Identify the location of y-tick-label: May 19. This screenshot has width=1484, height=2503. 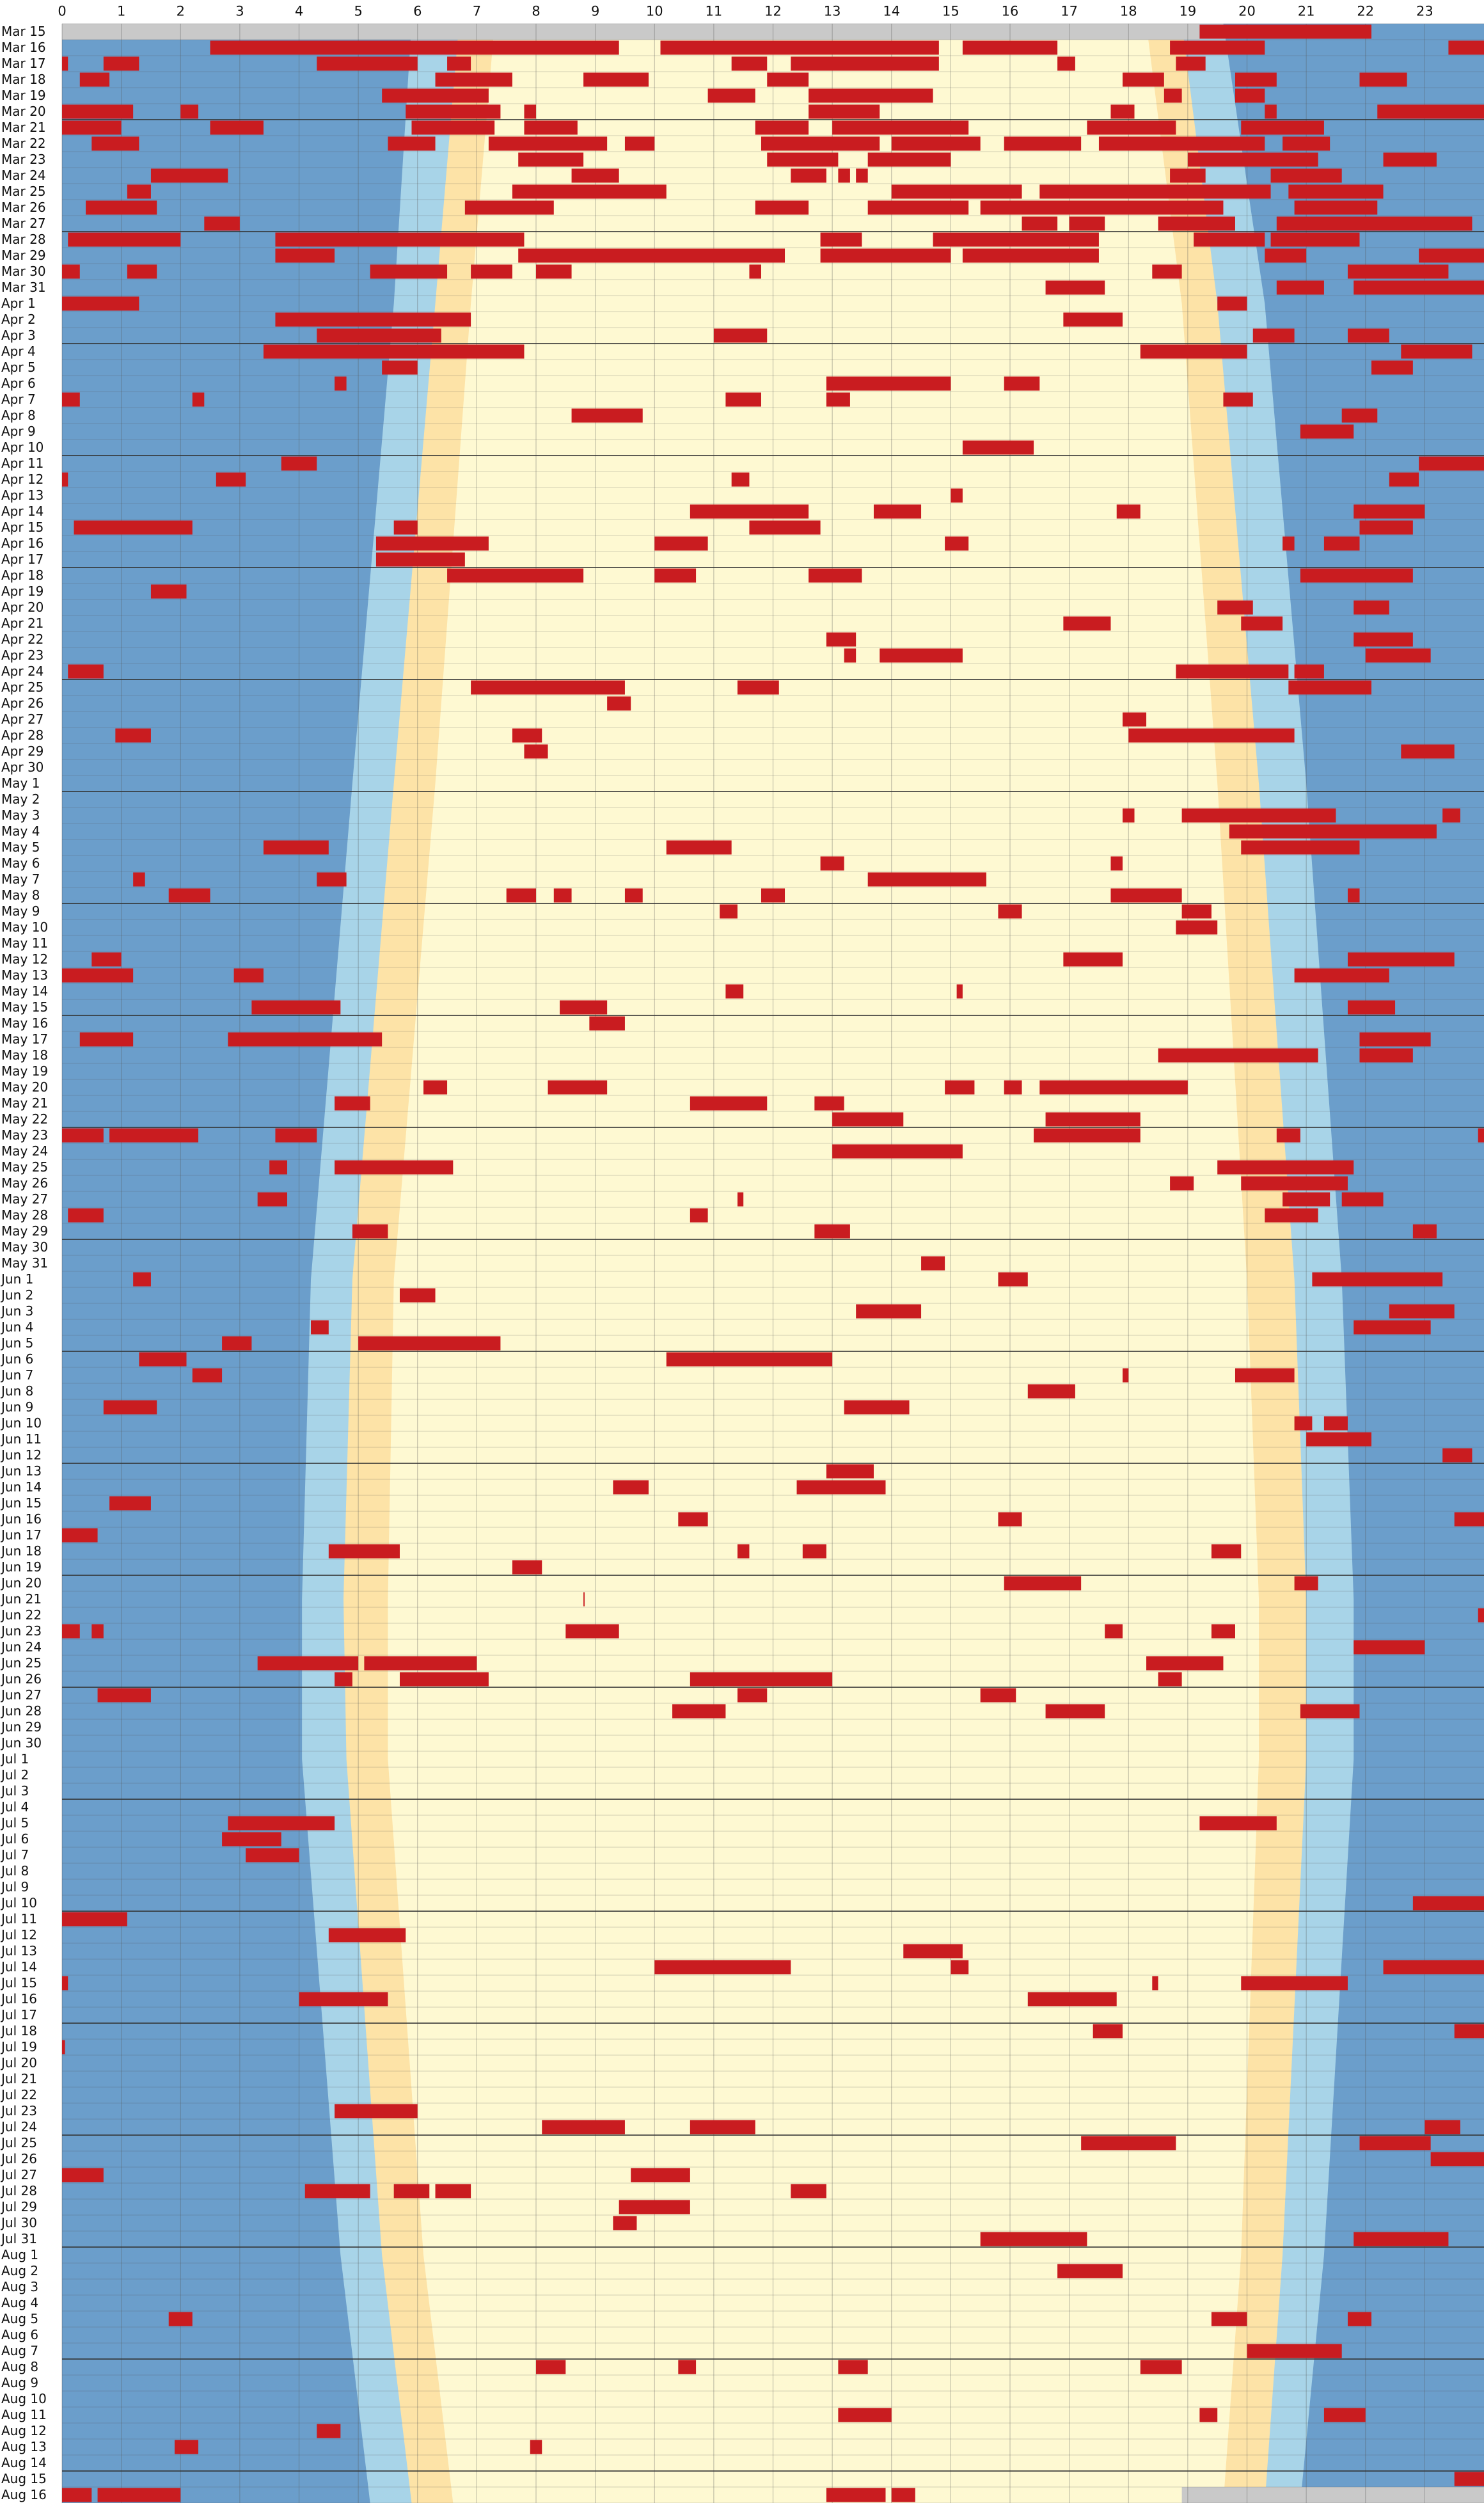
(24, 1071).